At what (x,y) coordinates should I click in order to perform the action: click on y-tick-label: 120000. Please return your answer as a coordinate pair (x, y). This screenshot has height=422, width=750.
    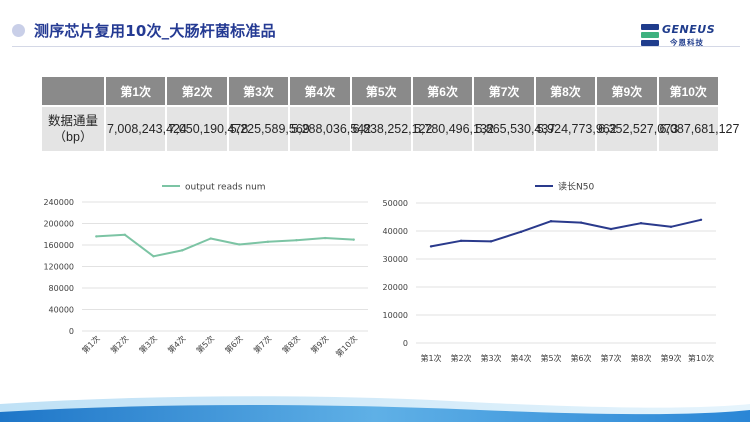
    Looking at the image, I should click on (58, 267).